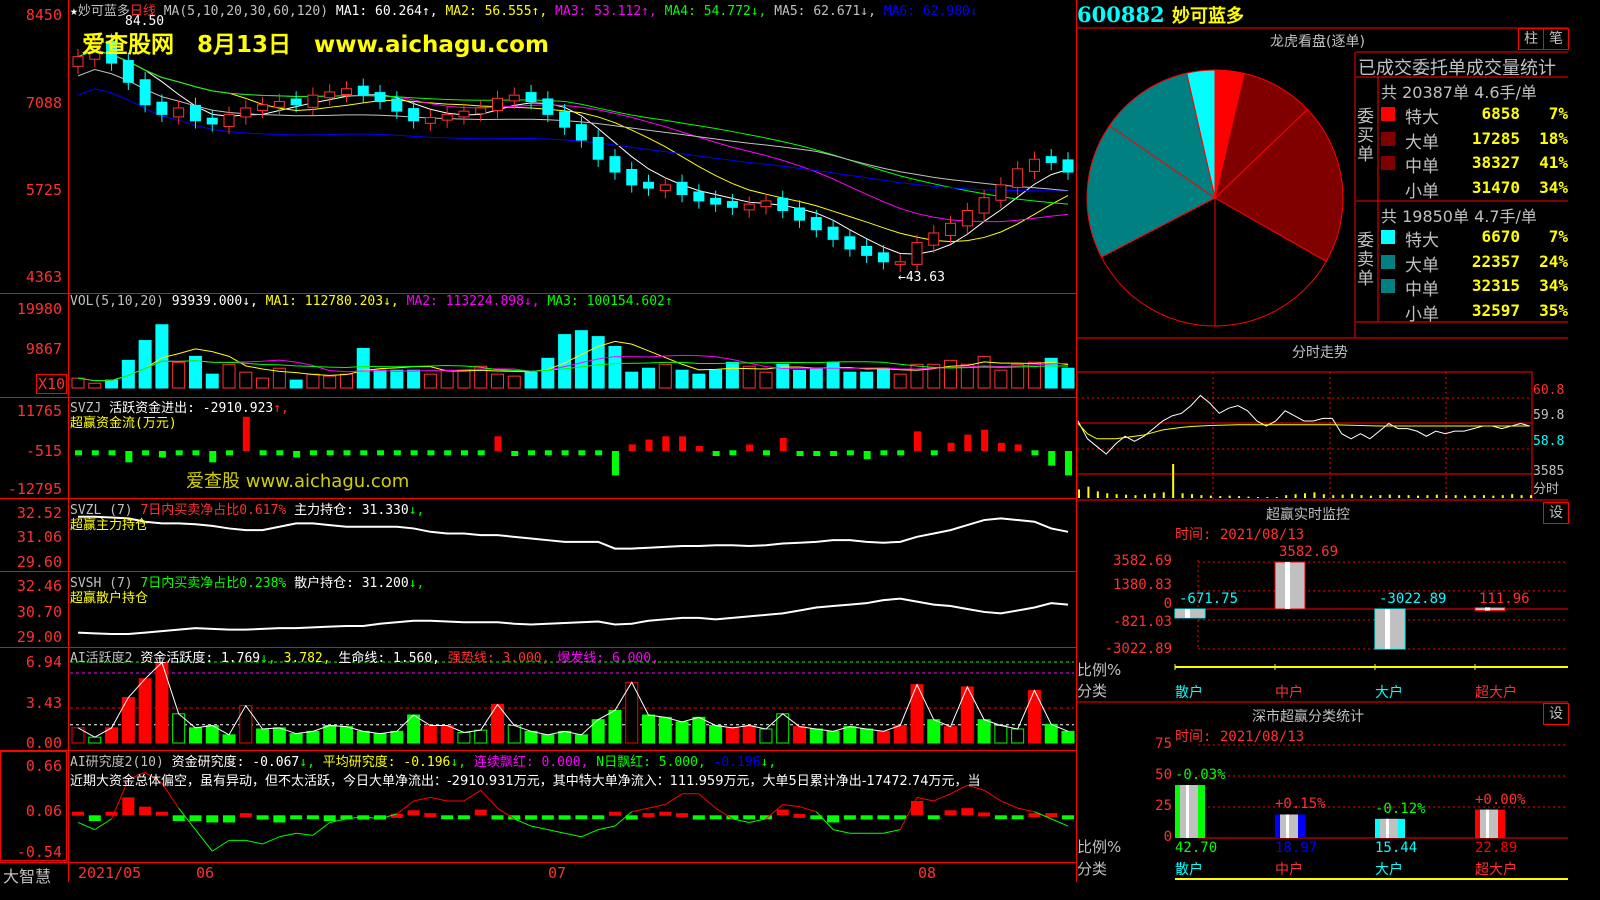 The image size is (1600, 900). What do you see at coordinates (1290, 826) in the screenshot?
I see `sz-bar` at bounding box center [1290, 826].